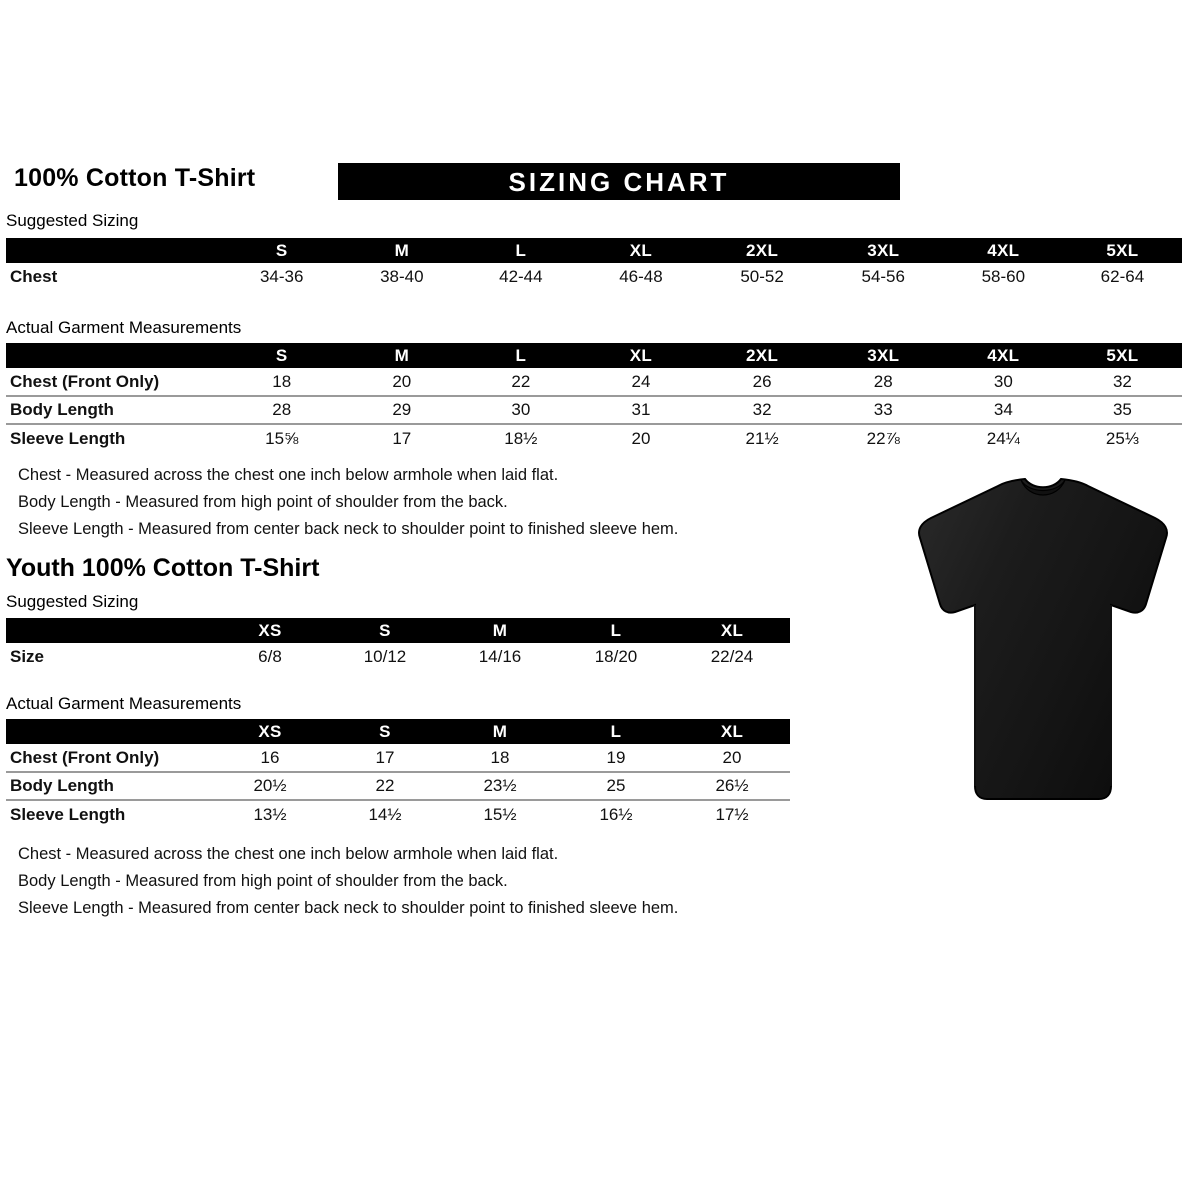  I want to click on cell: 16, so click(270, 757).